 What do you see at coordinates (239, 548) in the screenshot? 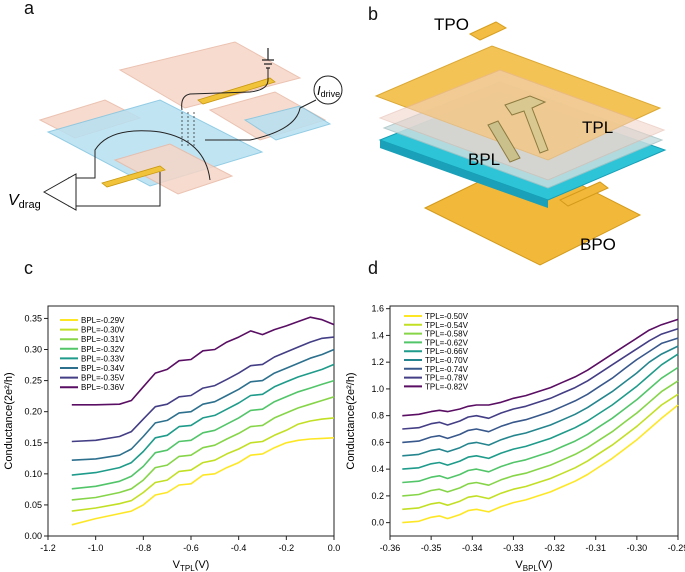
I see `x-tick-label: -0.4` at bounding box center [239, 548].